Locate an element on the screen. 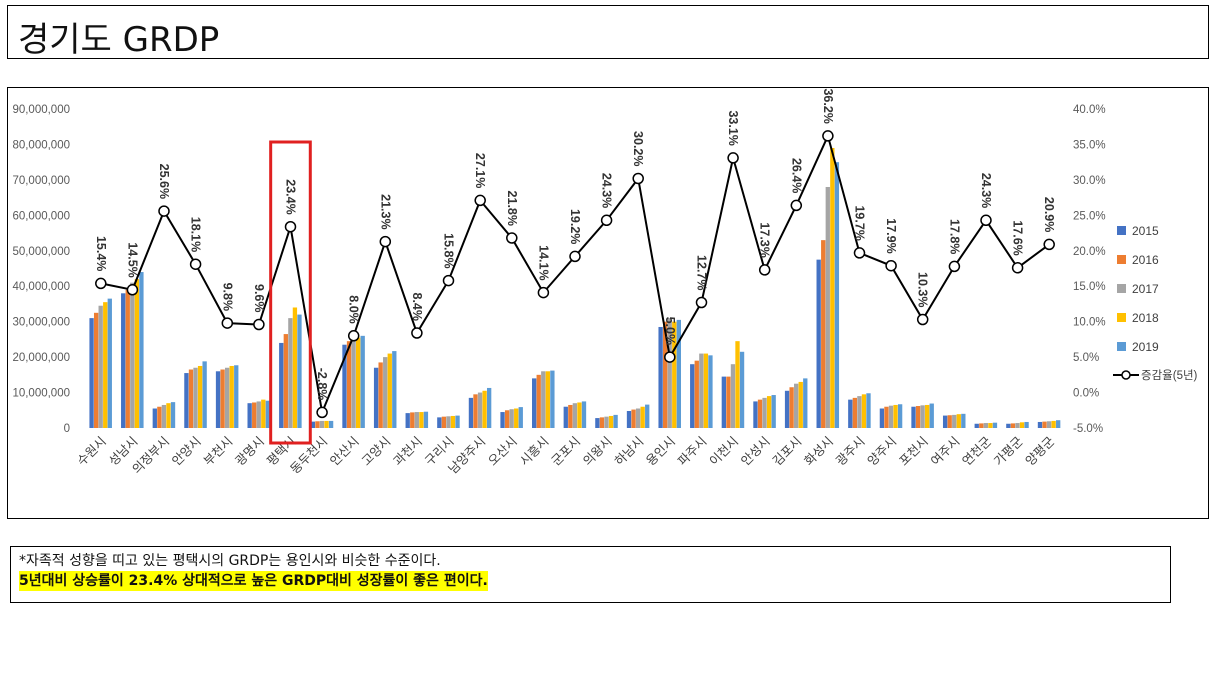 This screenshot has height=684, width=1216. growth-rate-label: 17.3% is located at coordinates (765, 239).